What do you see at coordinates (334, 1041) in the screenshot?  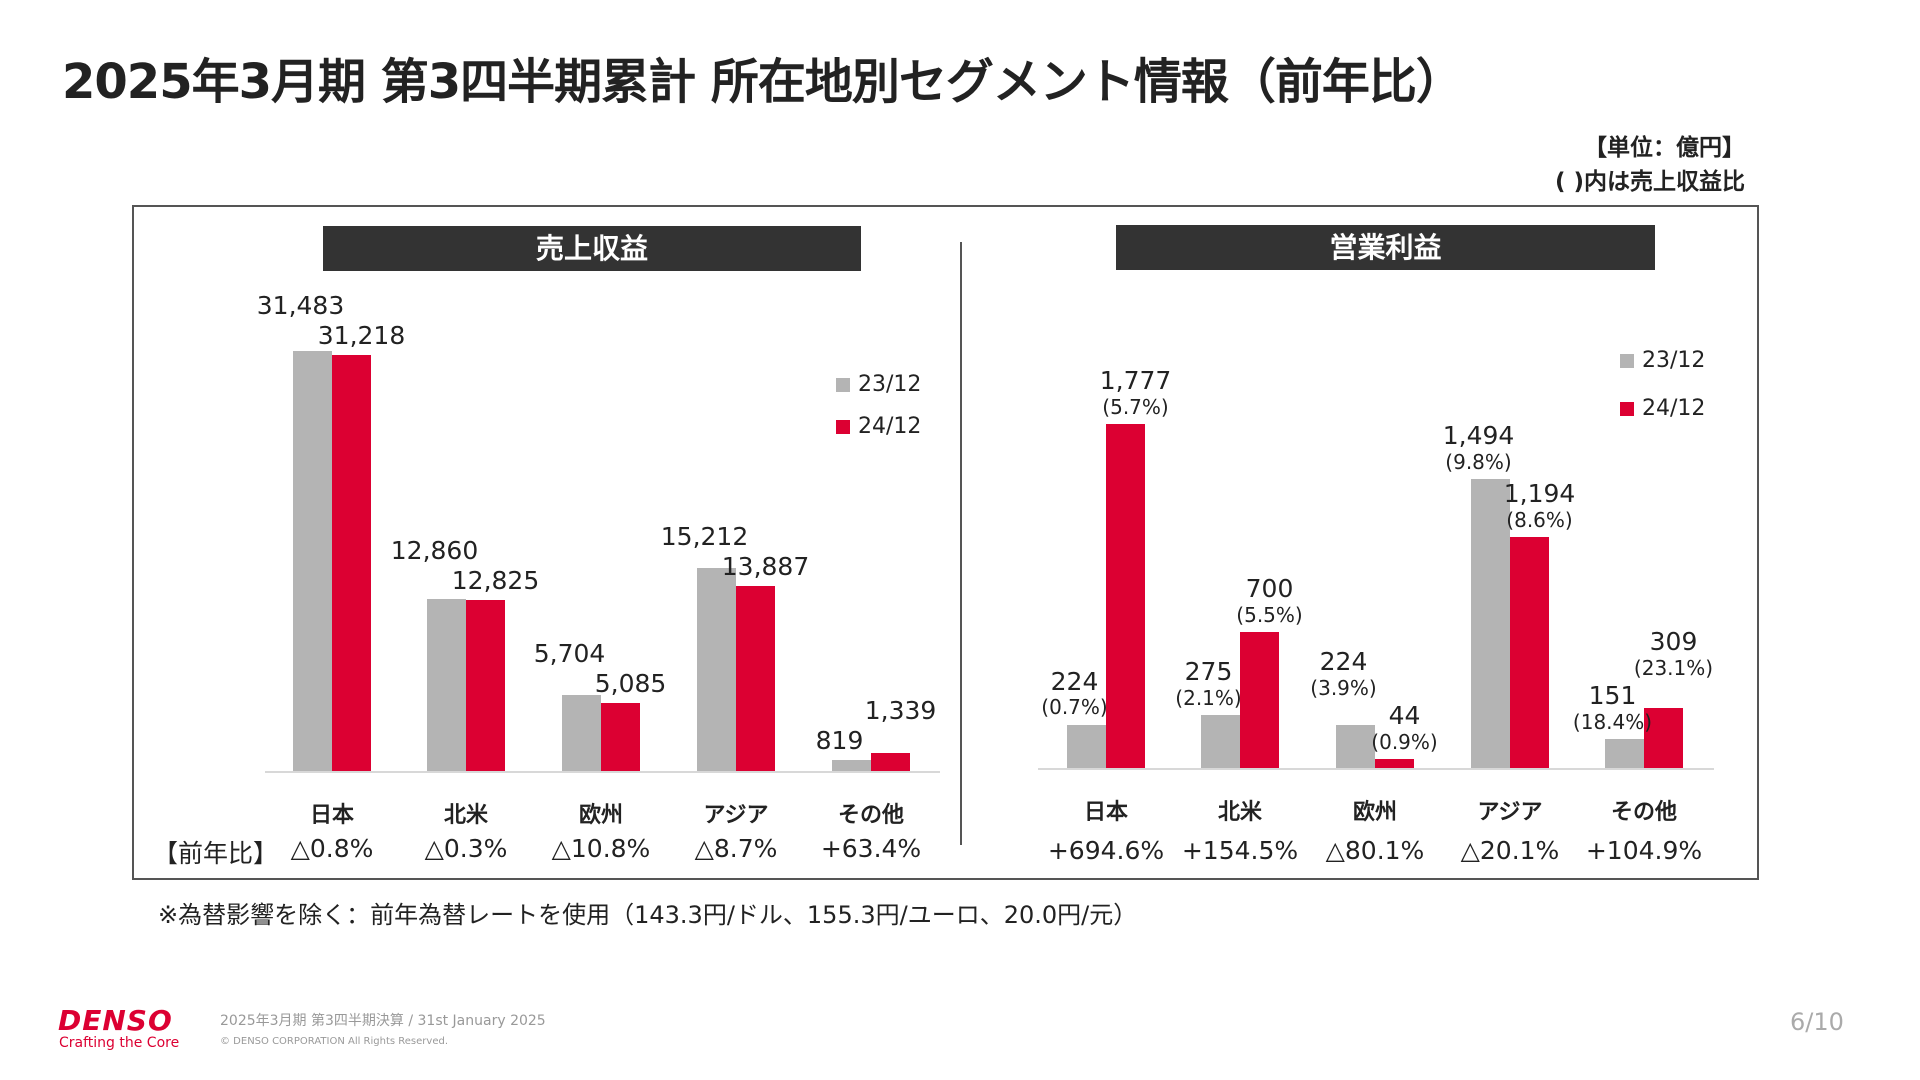 I see `footer-copyright: © DENSO CORPORATION All Rights Reserved.` at bounding box center [334, 1041].